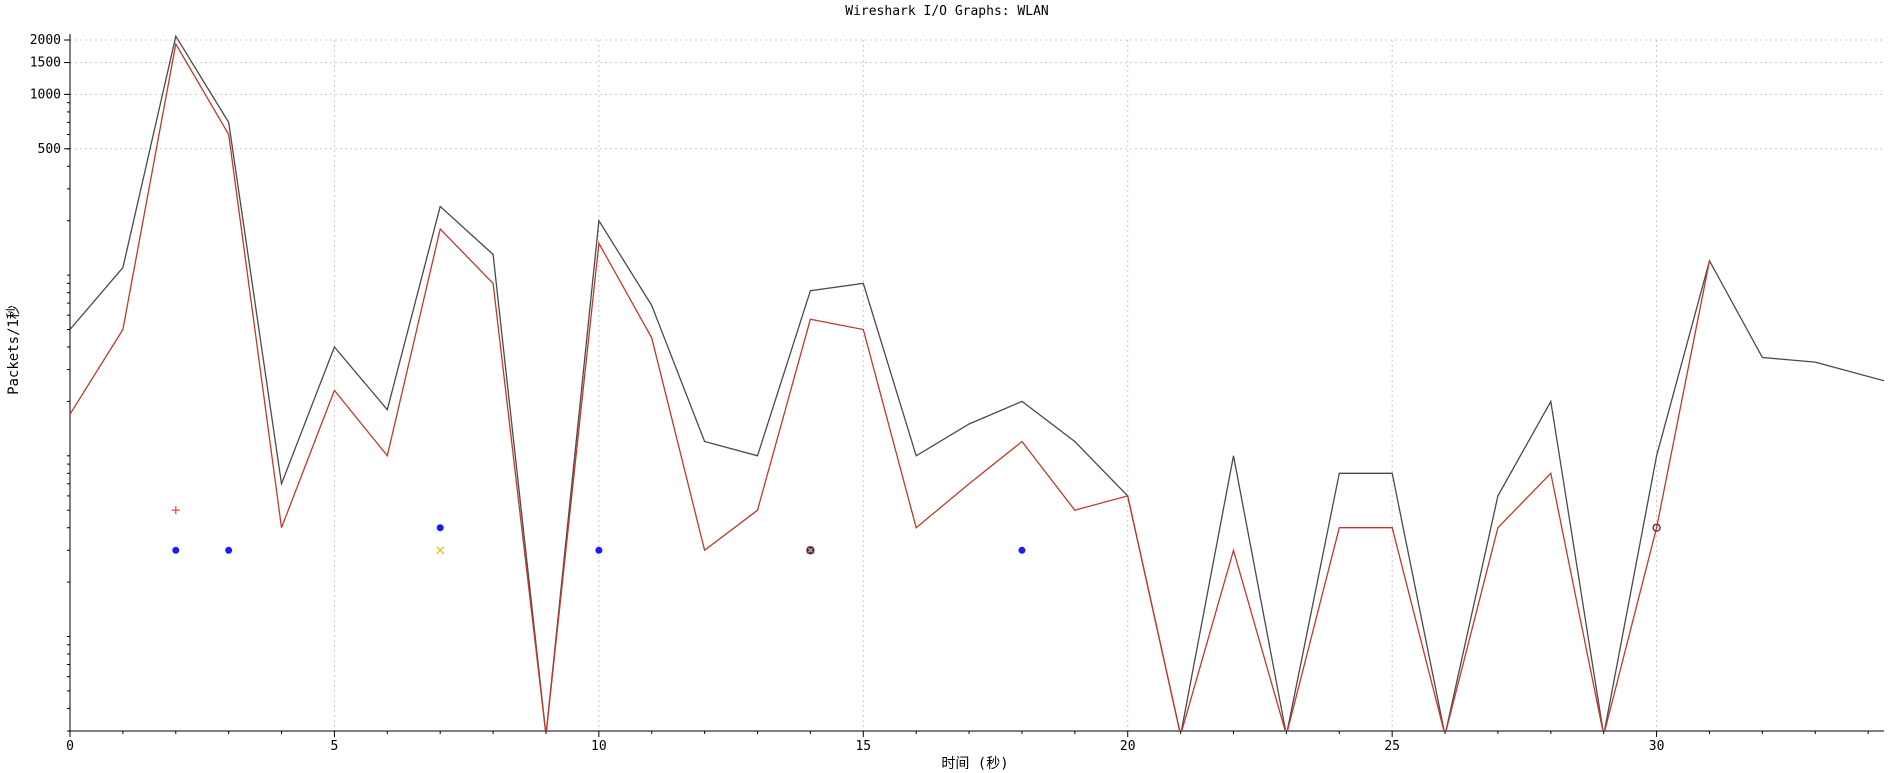 This screenshot has width=1894, height=773. Describe the element at coordinates (947, 11) in the screenshot. I see `chart-title: Wireshark I/O Graphs: WLAN` at that location.